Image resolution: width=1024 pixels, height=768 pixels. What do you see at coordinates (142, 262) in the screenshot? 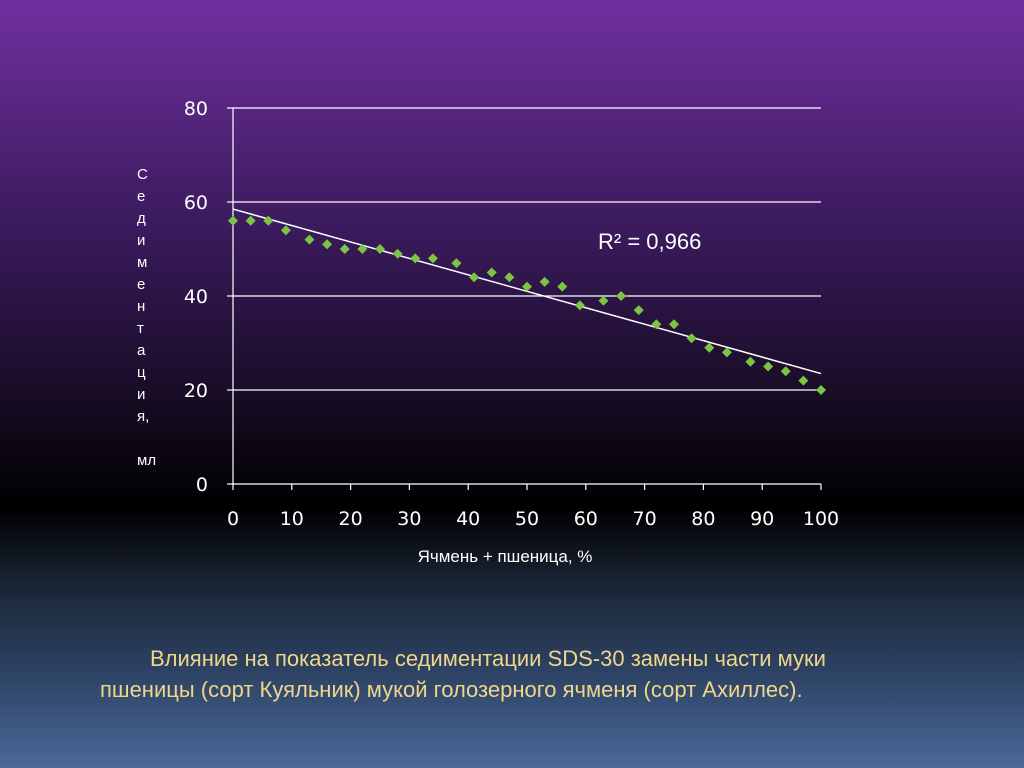
I see `y-axis-label-char: м` at bounding box center [142, 262].